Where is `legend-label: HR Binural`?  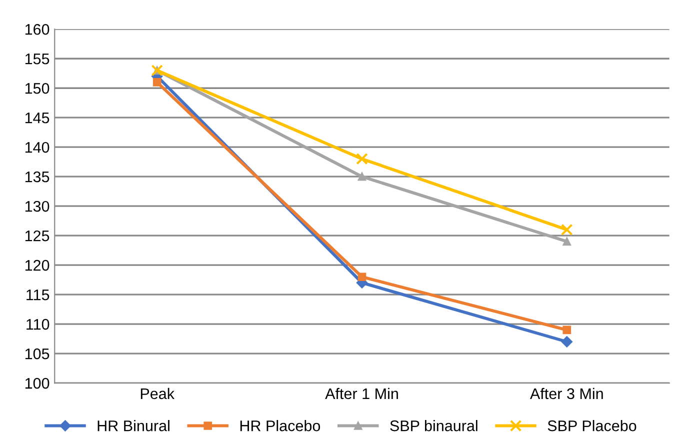 legend-label: HR Binural is located at coordinates (134, 426).